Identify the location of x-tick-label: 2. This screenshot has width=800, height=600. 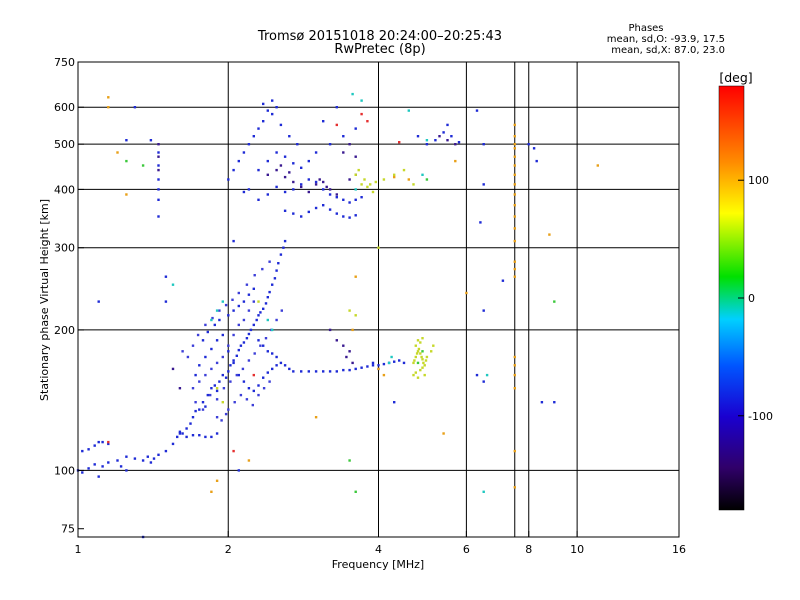
(228, 549).